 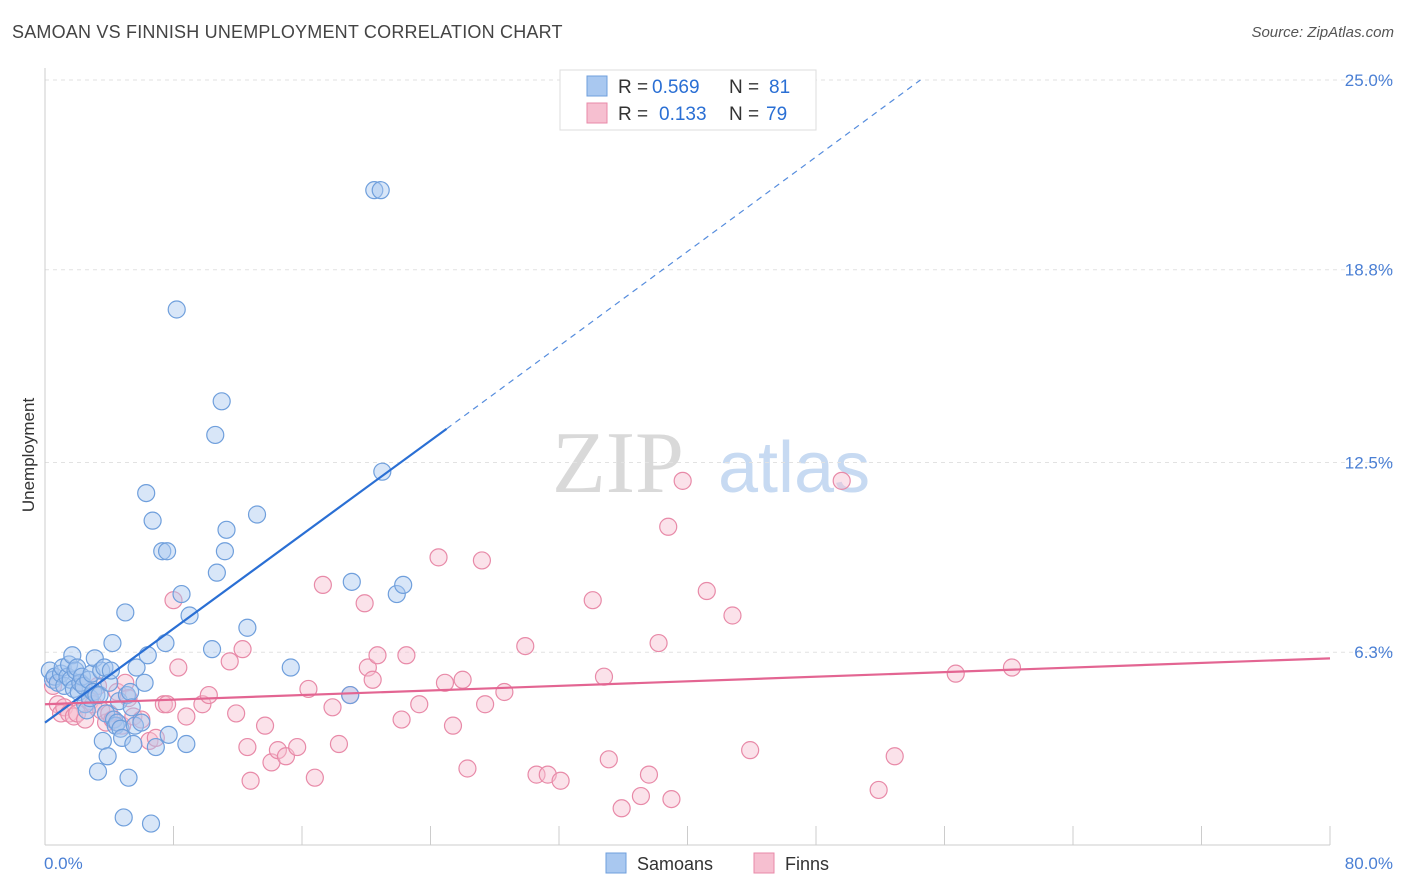 What do you see at coordinates (246, 575) in the screenshot?
I see `samoans-trend-line` at bounding box center [246, 575].